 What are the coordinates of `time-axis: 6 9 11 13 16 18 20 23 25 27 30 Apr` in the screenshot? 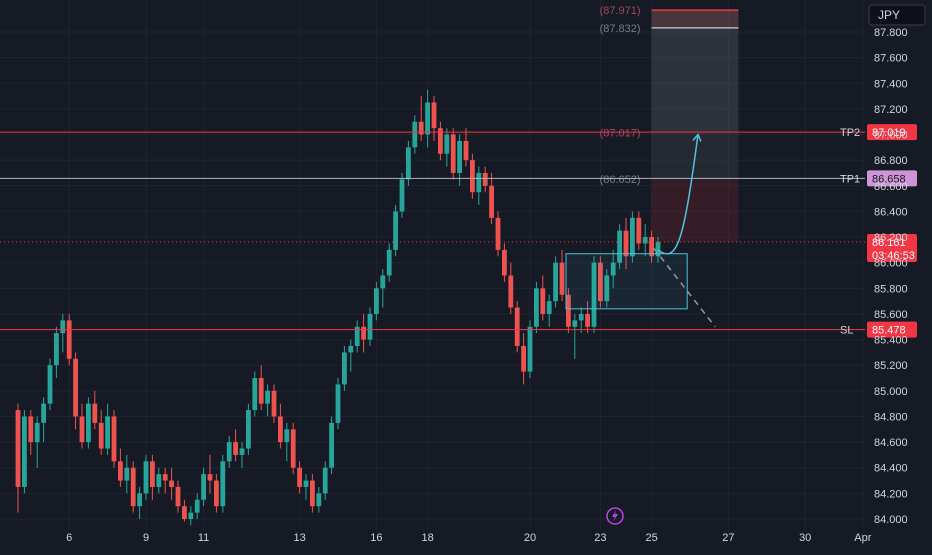 It's located at (469, 538).